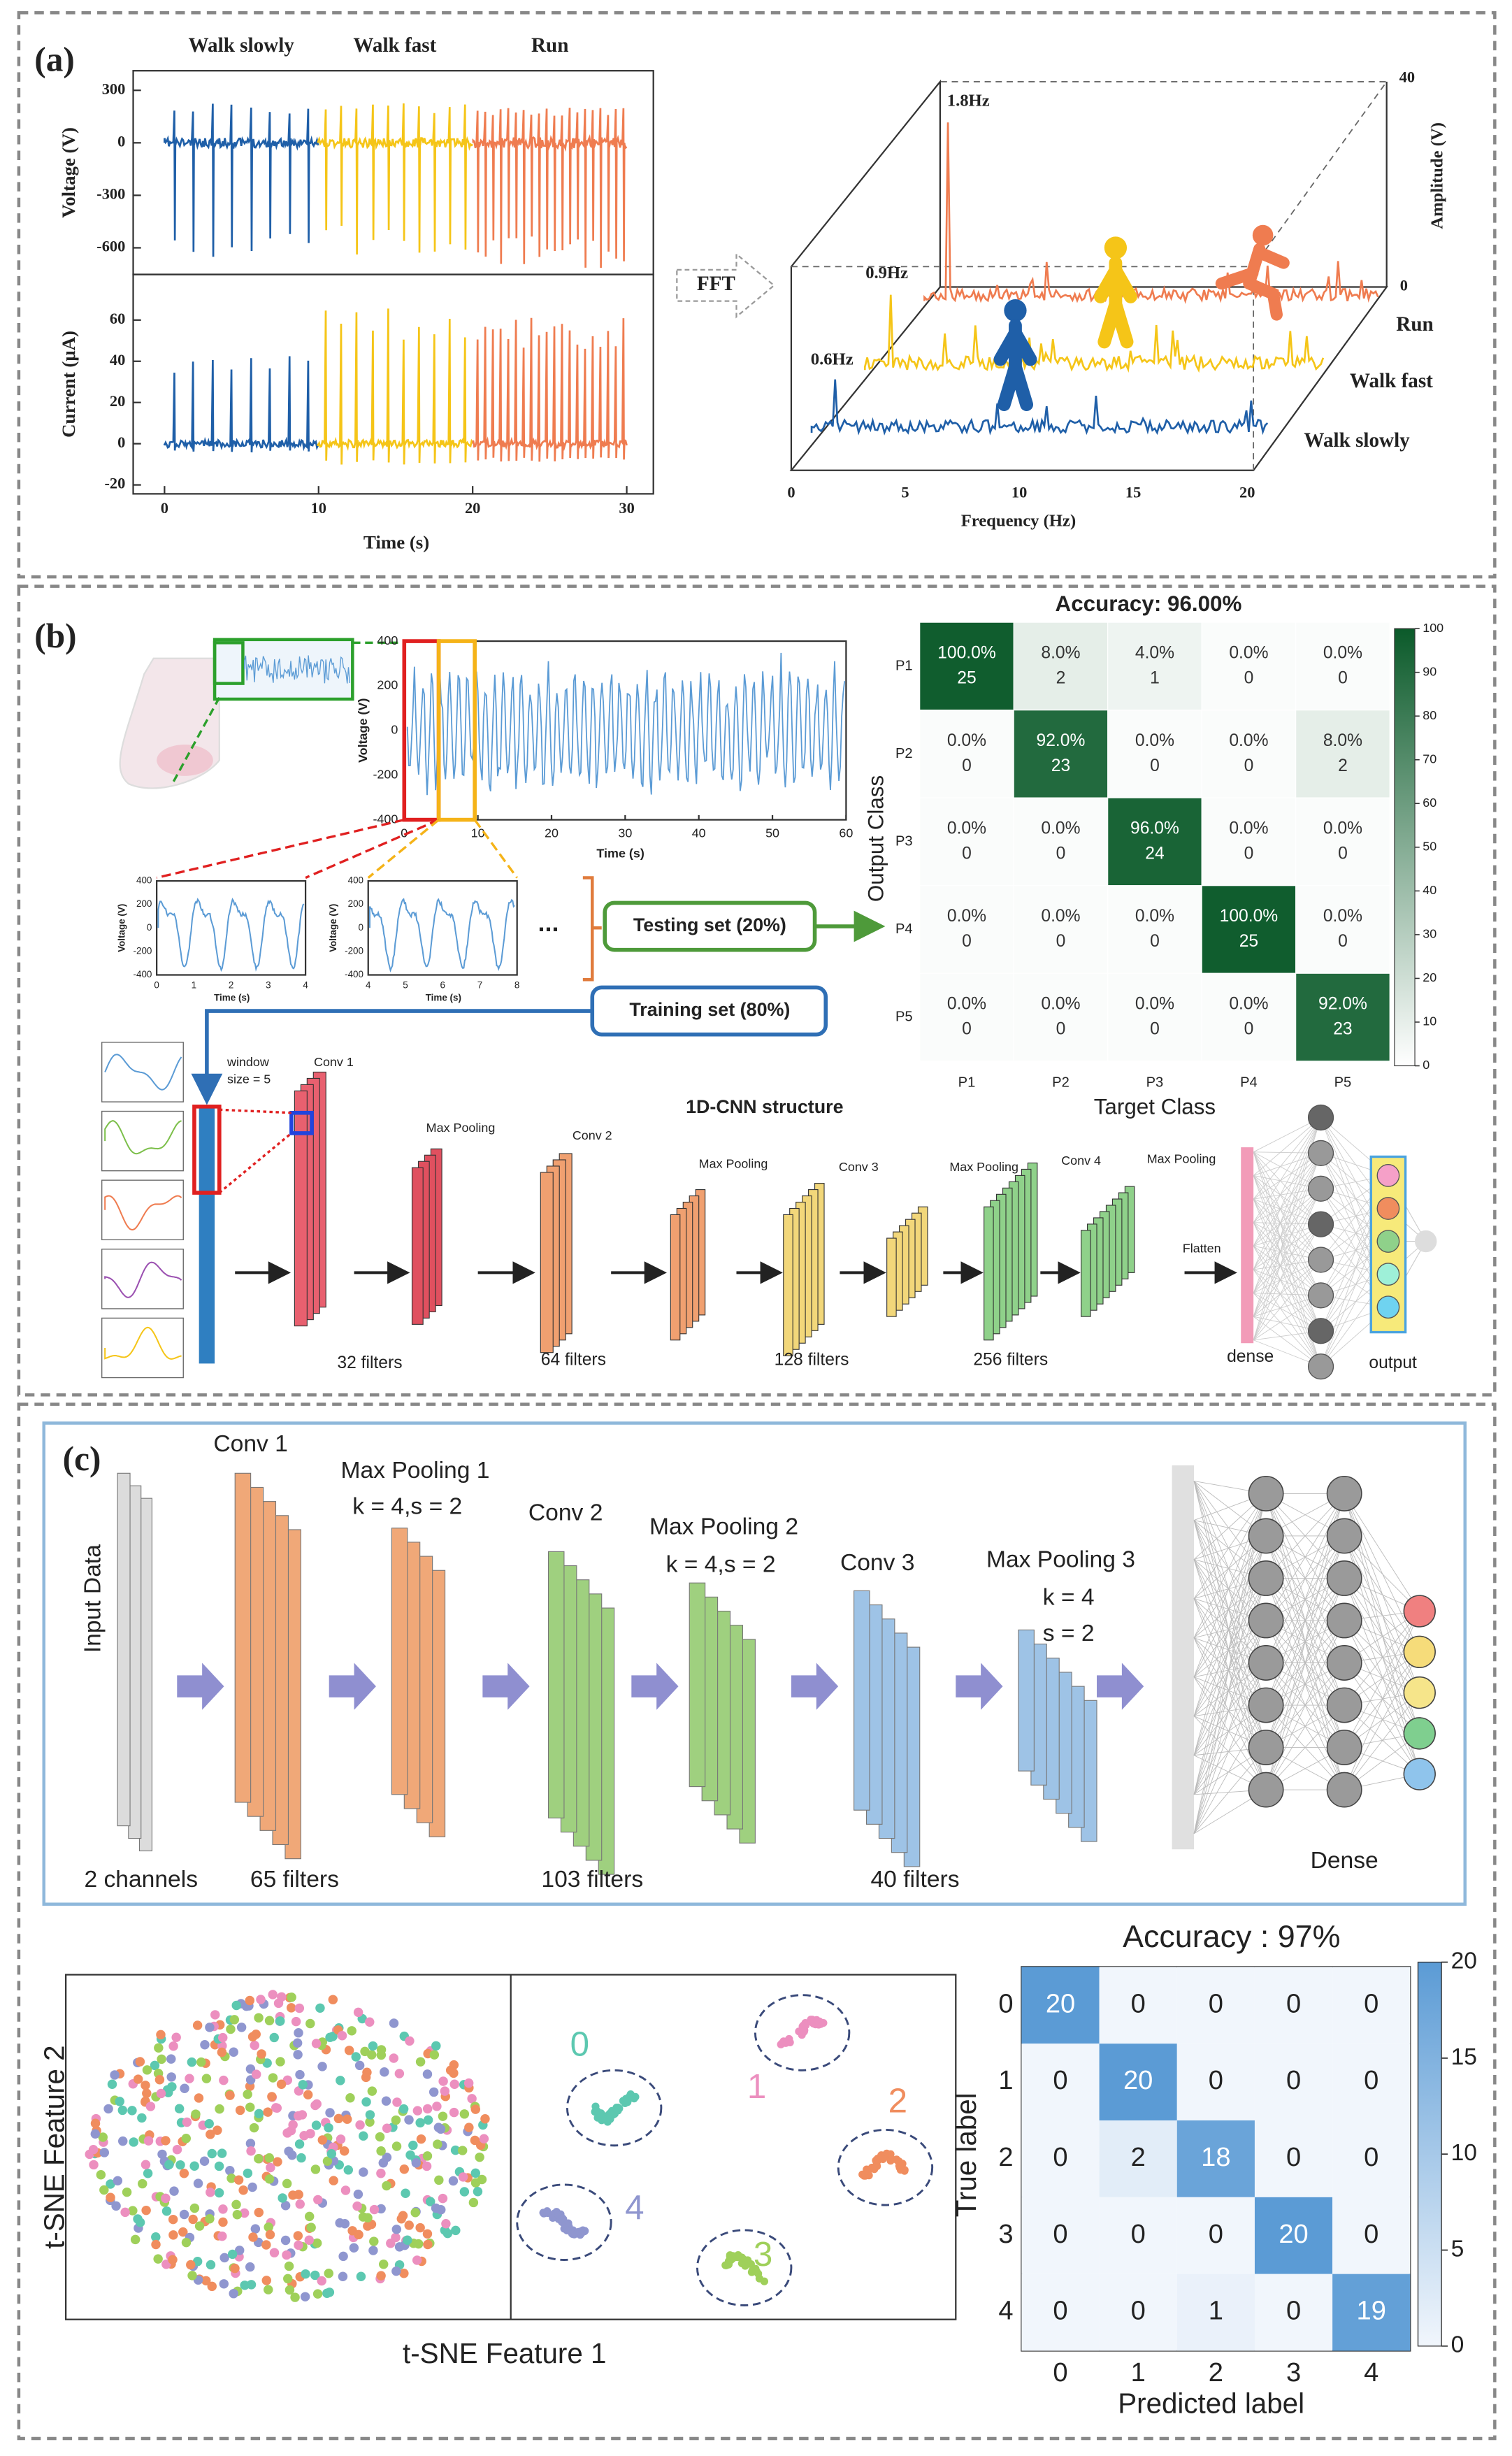 The width and height of the screenshot is (1512, 2456). Describe the element at coordinates (1342, 1005) in the screenshot. I see `cell-percent: 92.0%` at that location.